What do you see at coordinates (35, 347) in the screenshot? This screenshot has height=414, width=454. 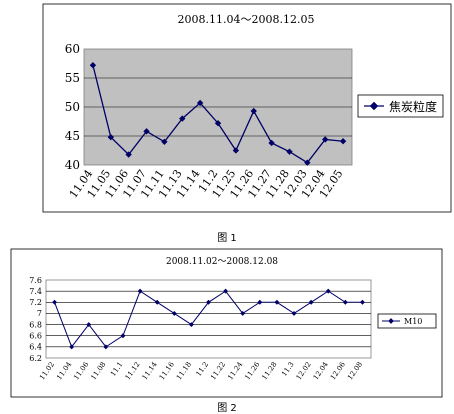 I see `y-tick-label: 6.4` at bounding box center [35, 347].